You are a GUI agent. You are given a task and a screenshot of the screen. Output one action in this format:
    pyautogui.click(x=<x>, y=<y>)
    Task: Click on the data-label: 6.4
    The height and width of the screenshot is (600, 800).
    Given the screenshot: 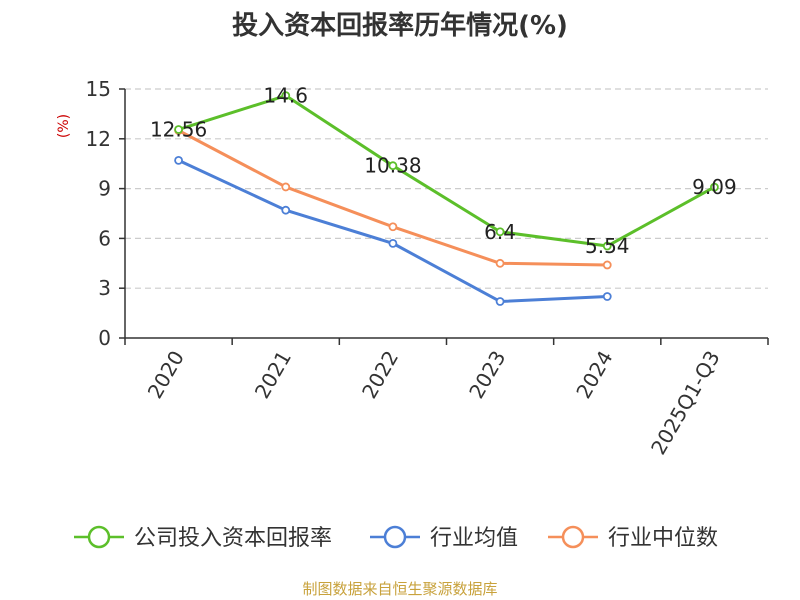 What is the action you would take?
    pyautogui.click(x=500, y=232)
    